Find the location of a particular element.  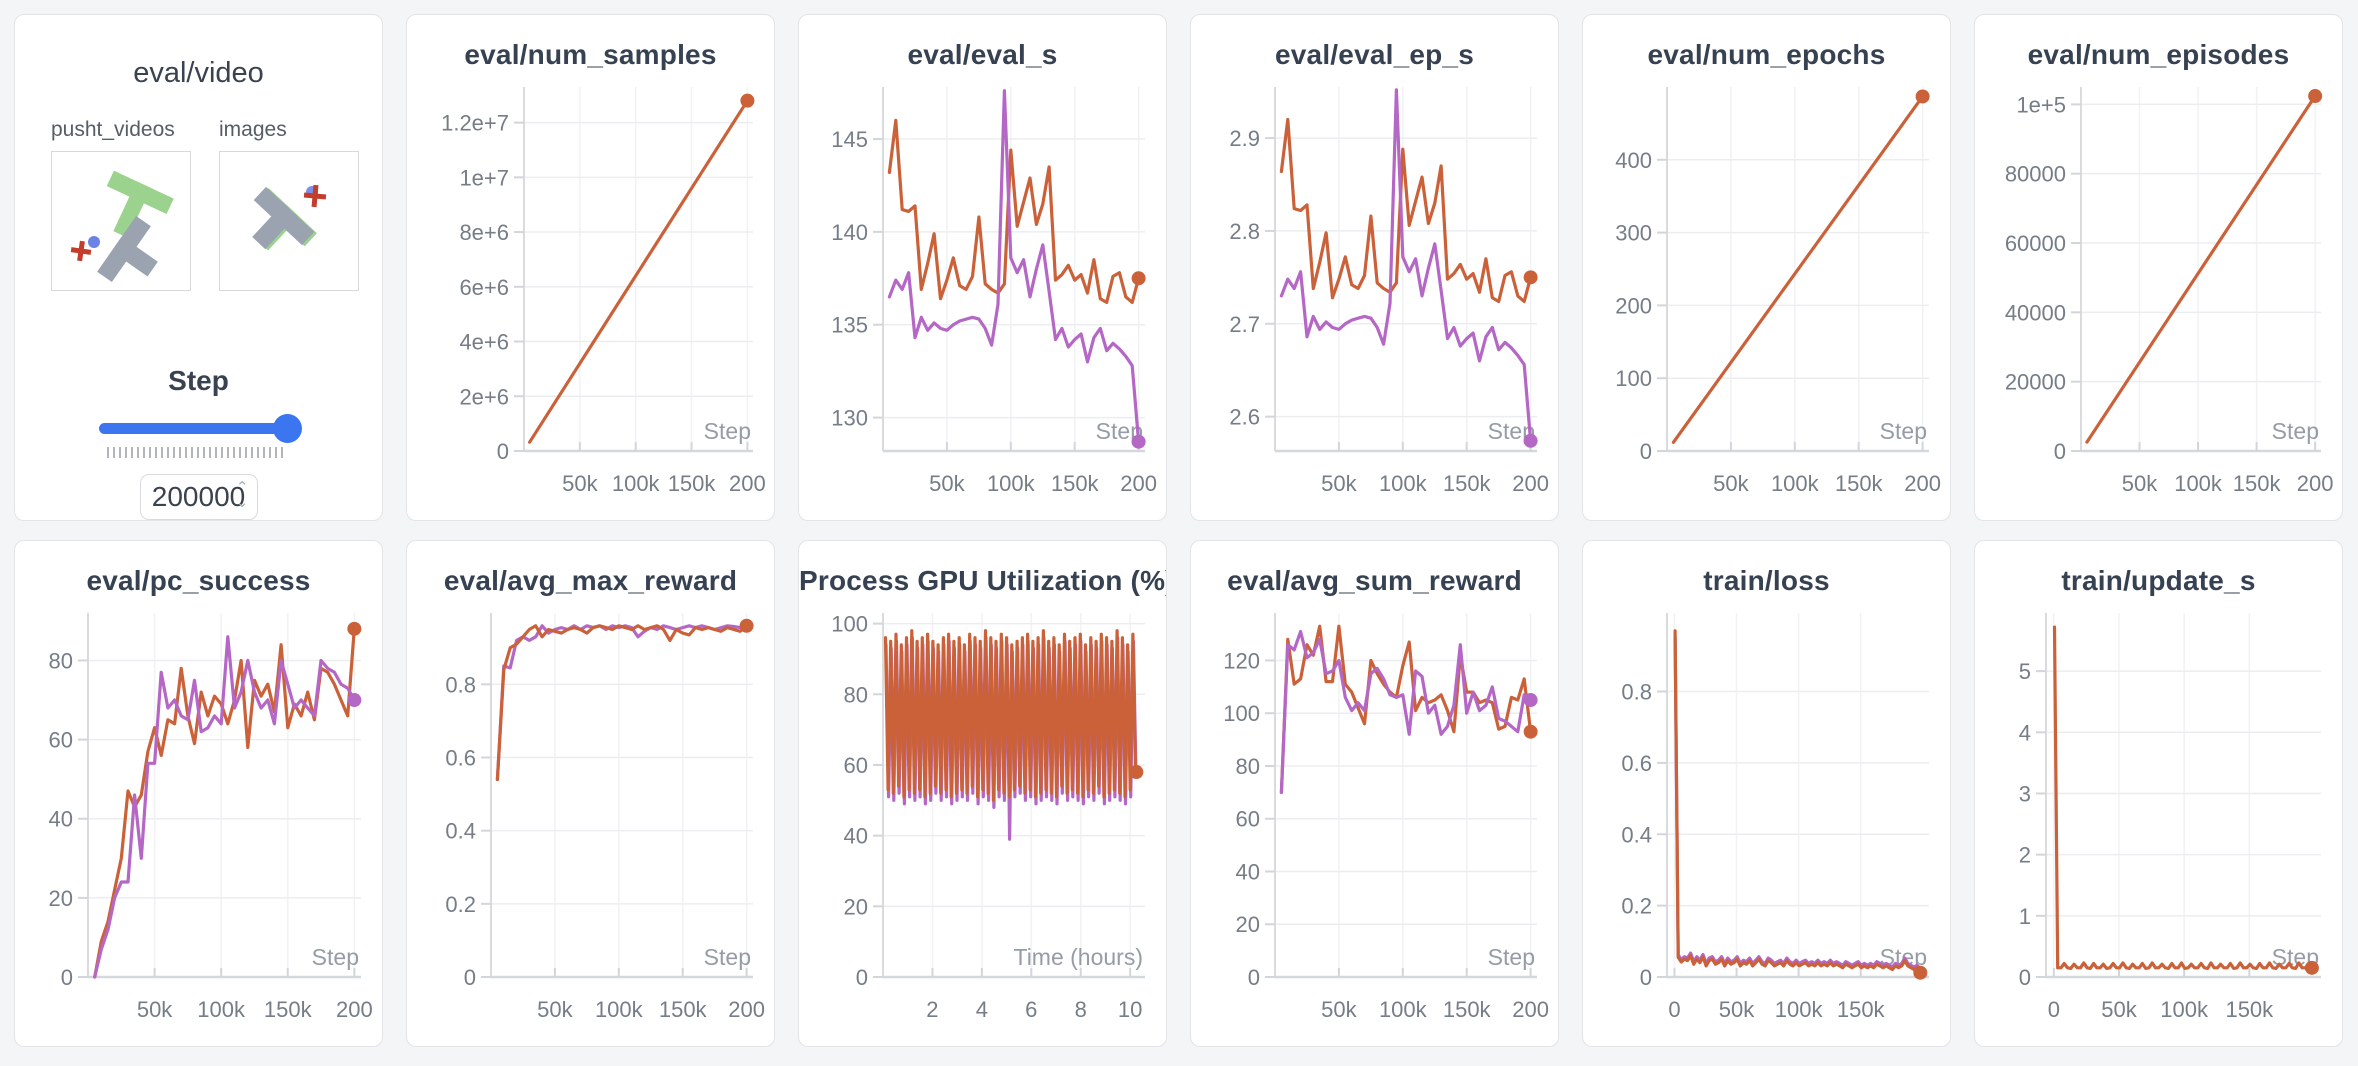

svg-text: 300 is located at coordinates (1633, 233).